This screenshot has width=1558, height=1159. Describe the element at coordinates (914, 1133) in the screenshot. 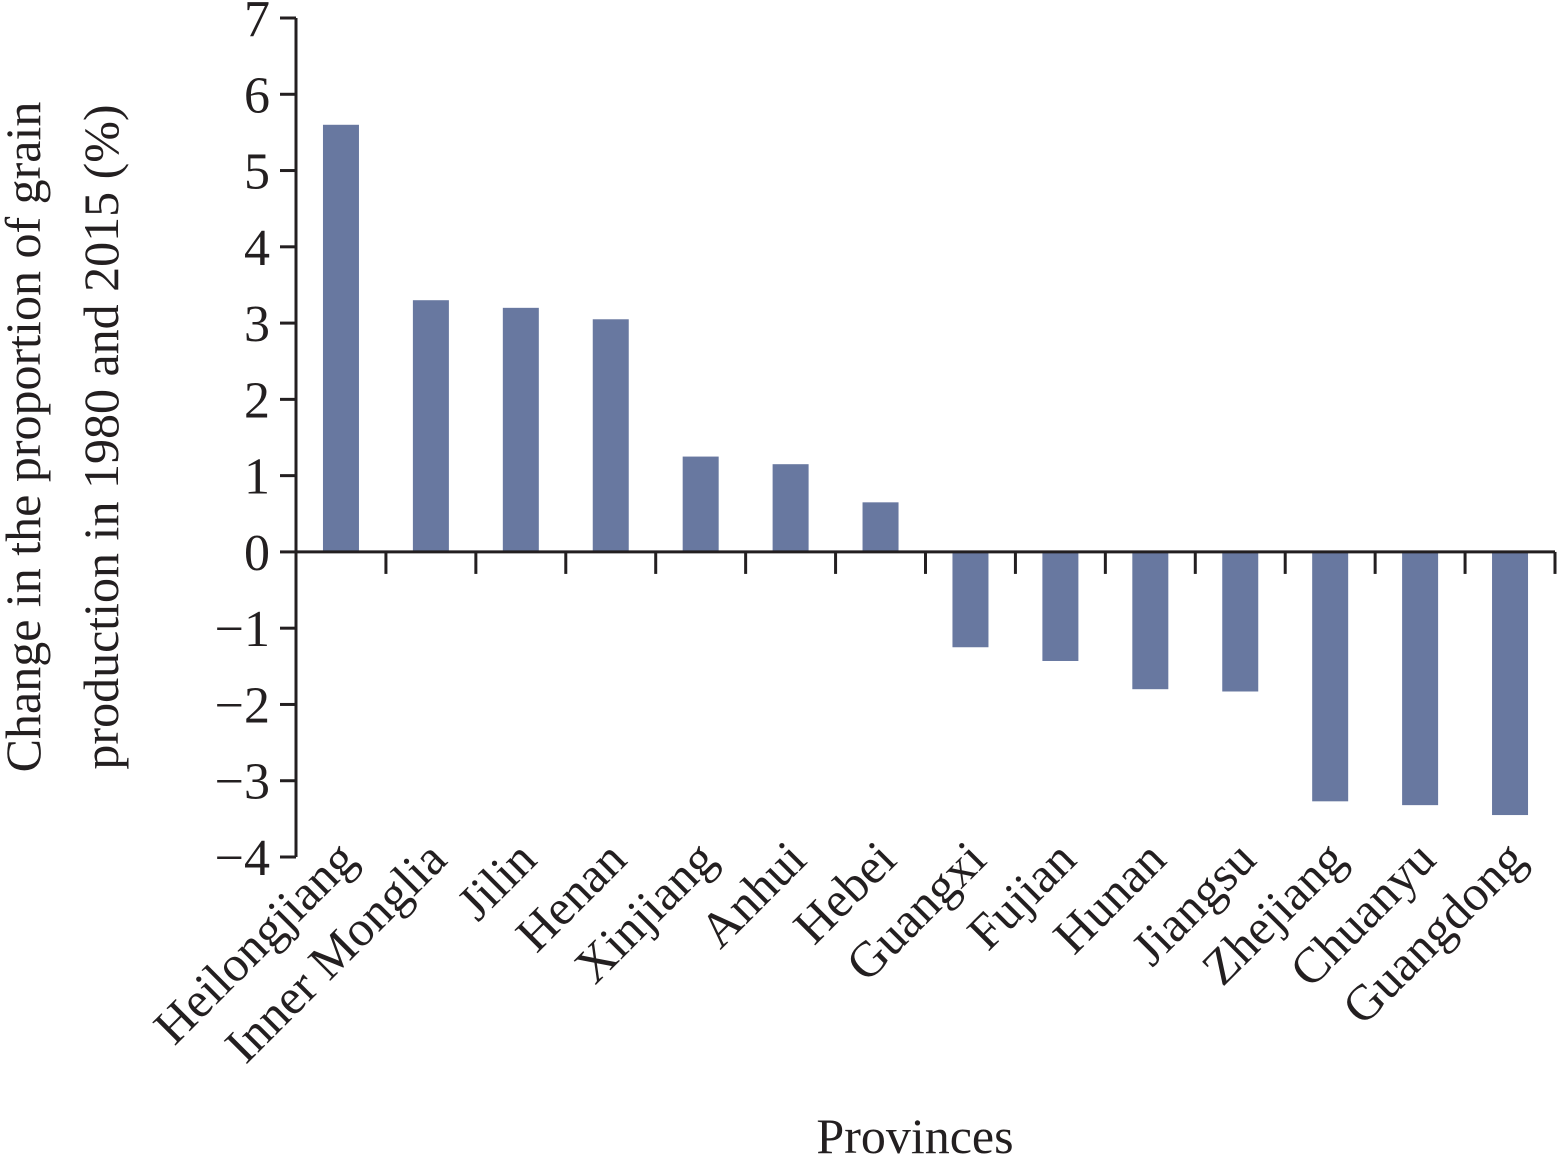

I see `x-axis-title: Provinces` at that location.